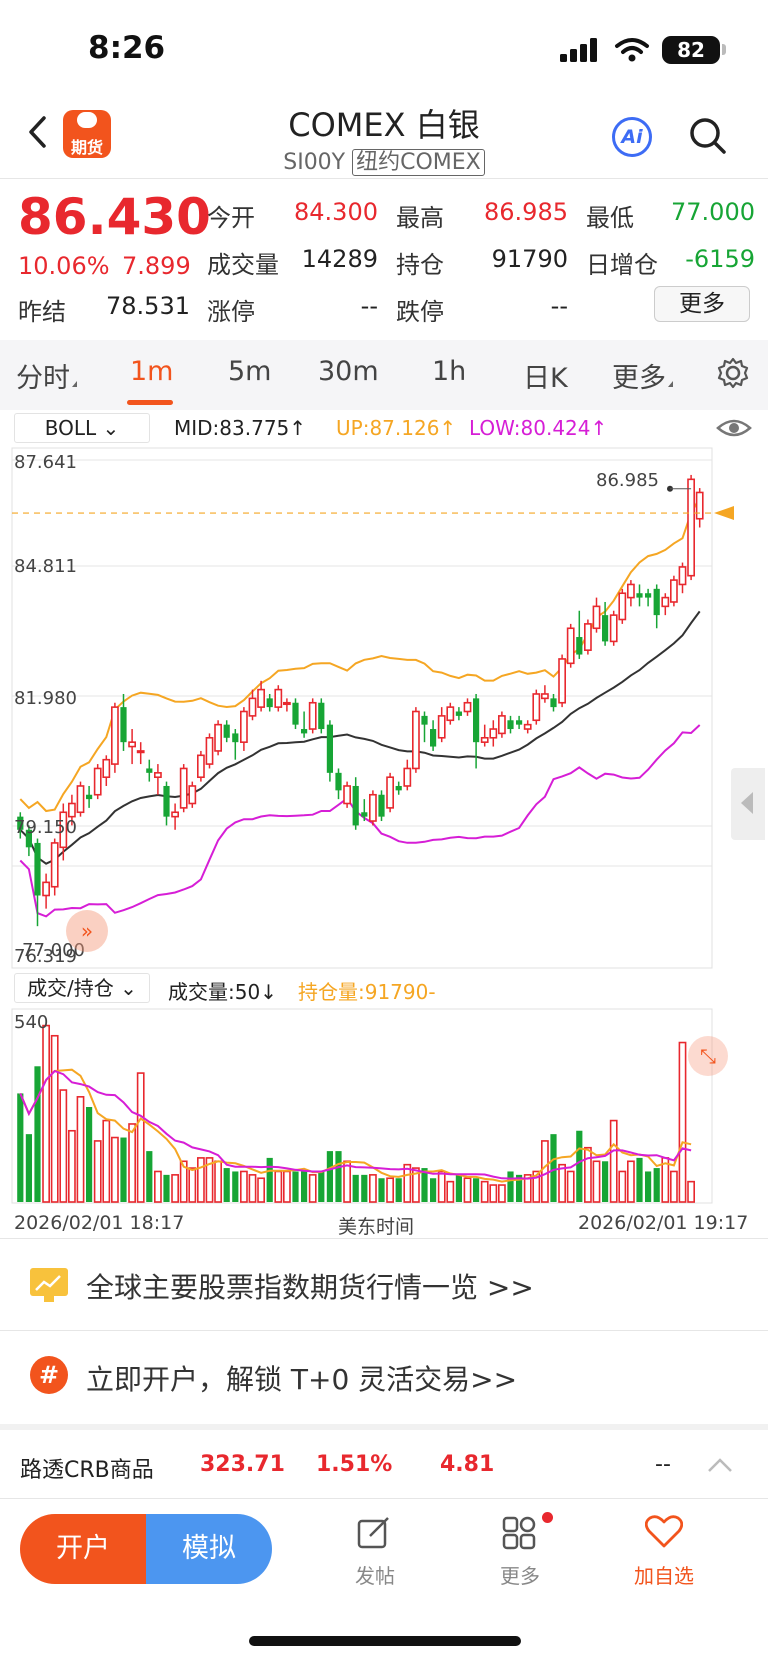 The image size is (768, 1663). What do you see at coordinates (420, 312) in the screenshot?
I see `limit-down-label: 跌停` at bounding box center [420, 312].